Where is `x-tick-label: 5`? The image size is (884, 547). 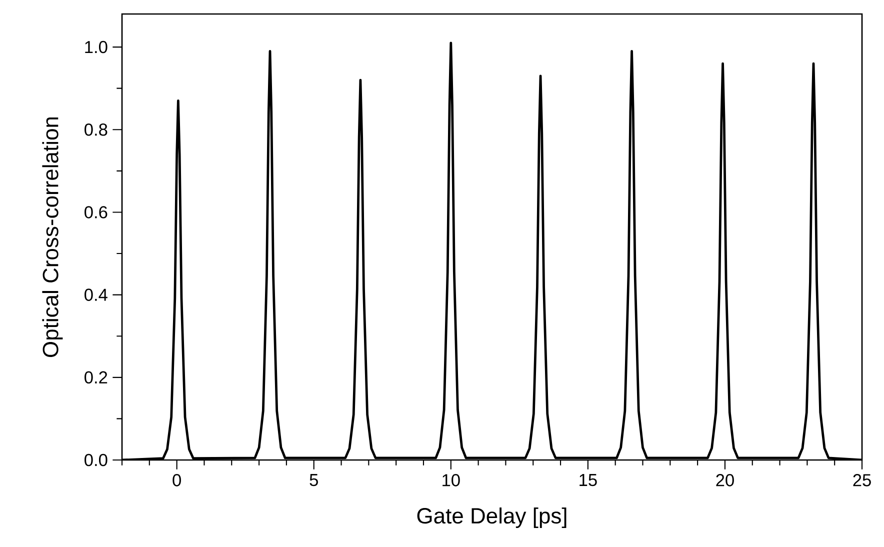
x-tick-label: 5 is located at coordinates (314, 480).